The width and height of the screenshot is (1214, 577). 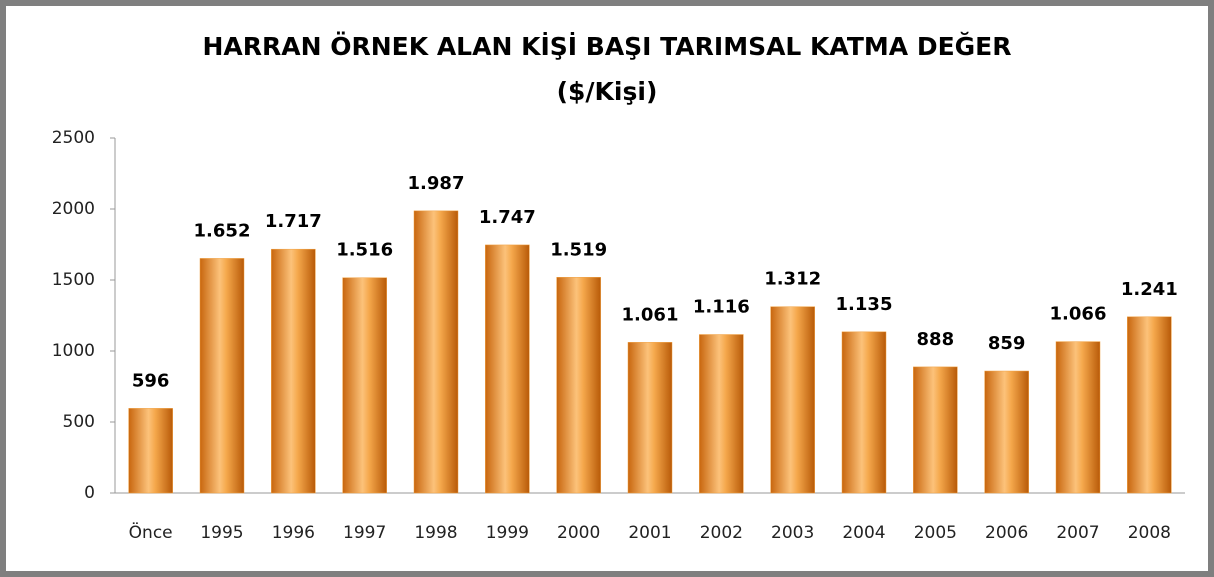 I want to click on data-label: 1.116, so click(x=721, y=307).